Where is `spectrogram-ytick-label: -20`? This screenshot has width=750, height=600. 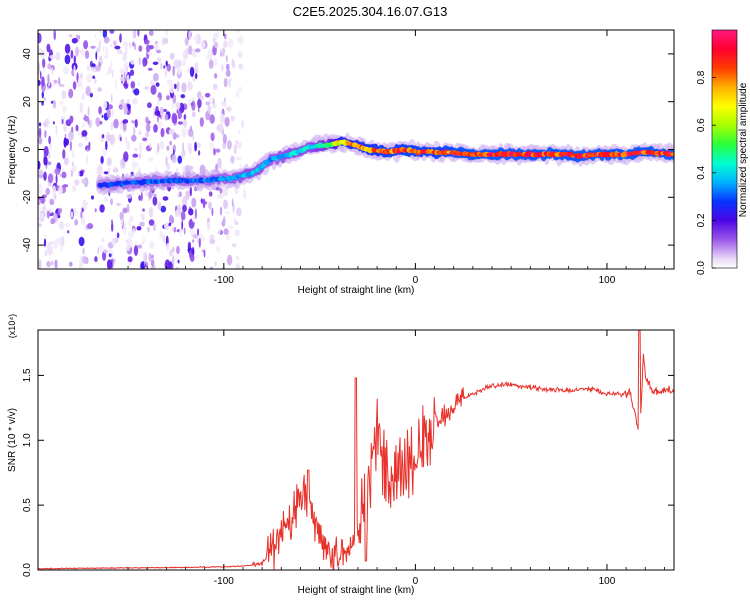 spectrogram-ytick-label: -20 is located at coordinates (27, 197).